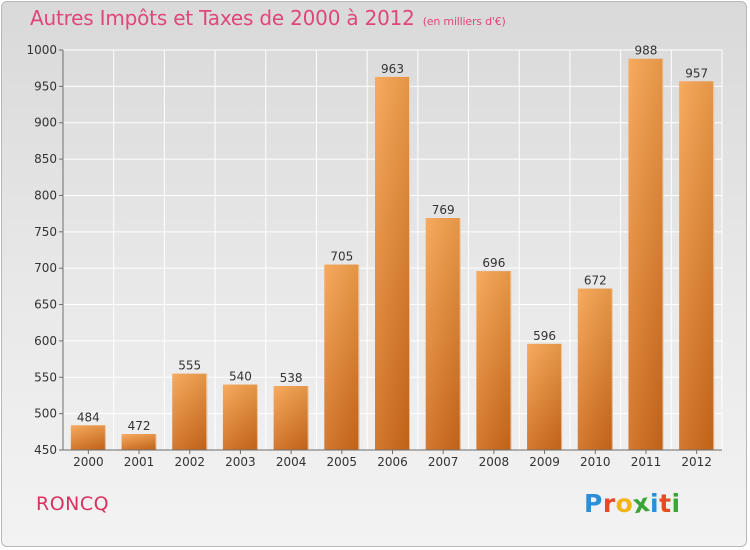 The height and width of the screenshot is (550, 750). What do you see at coordinates (45, 159) in the screenshot?
I see `y-tick-label: 850` at bounding box center [45, 159].